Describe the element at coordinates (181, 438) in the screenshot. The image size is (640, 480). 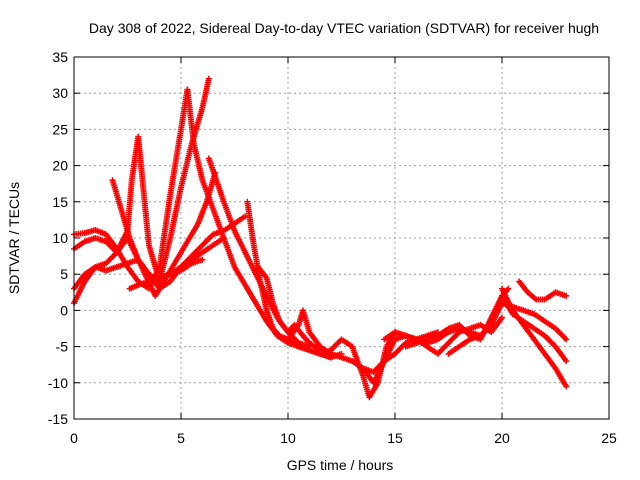
I see `x-tick-label: 5` at that location.